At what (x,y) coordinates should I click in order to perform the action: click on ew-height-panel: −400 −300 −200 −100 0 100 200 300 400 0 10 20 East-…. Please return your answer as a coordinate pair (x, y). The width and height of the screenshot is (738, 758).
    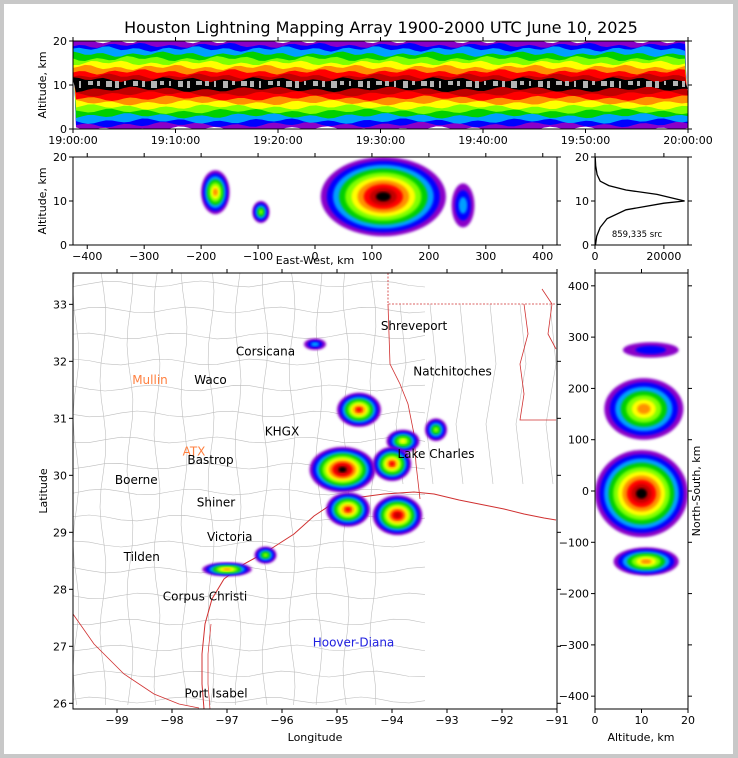
    Looking at the image, I should click on (298, 209).